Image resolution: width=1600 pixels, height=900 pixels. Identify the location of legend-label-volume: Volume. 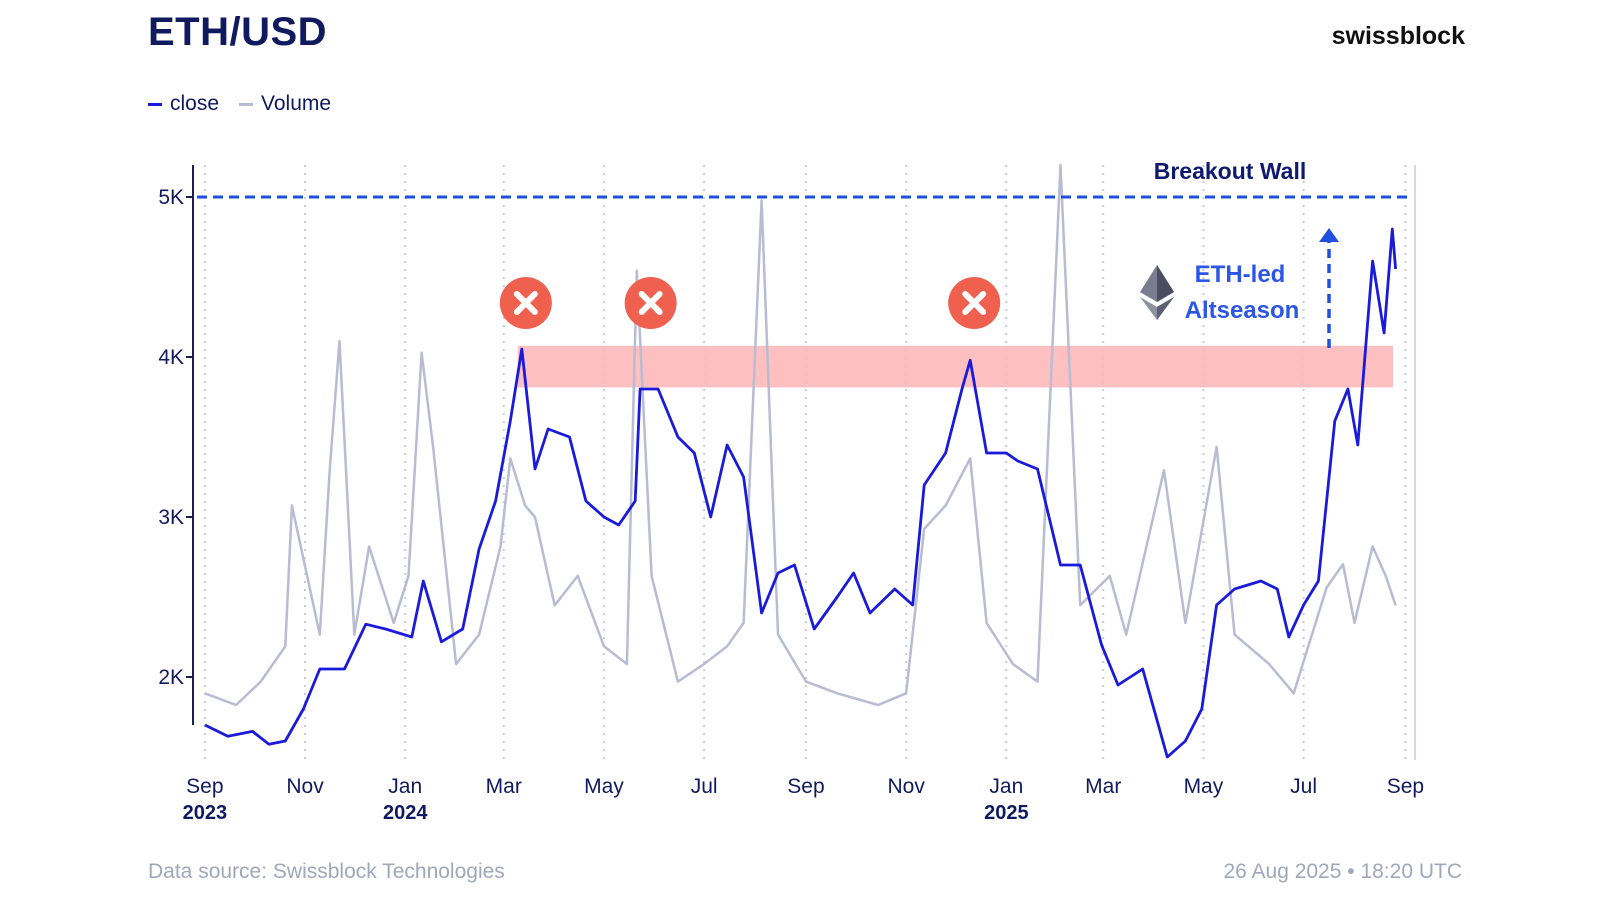
(296, 103).